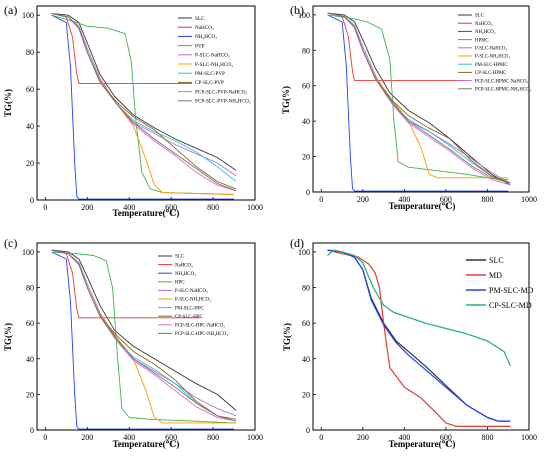 This screenshot has width=550, height=459. What do you see at coordinates (200, 46) in the screenshot?
I see `legend-label: PVP` at bounding box center [200, 46].